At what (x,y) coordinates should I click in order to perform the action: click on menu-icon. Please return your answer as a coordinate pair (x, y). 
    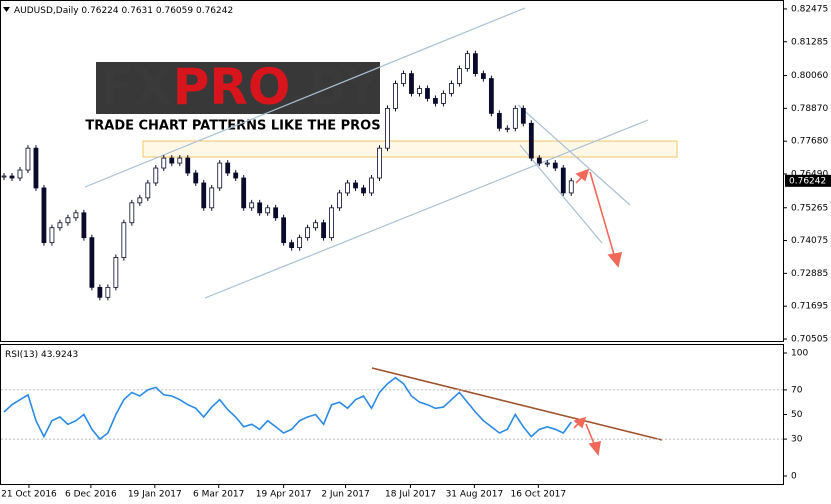
    Looking at the image, I should click on (6, 9).